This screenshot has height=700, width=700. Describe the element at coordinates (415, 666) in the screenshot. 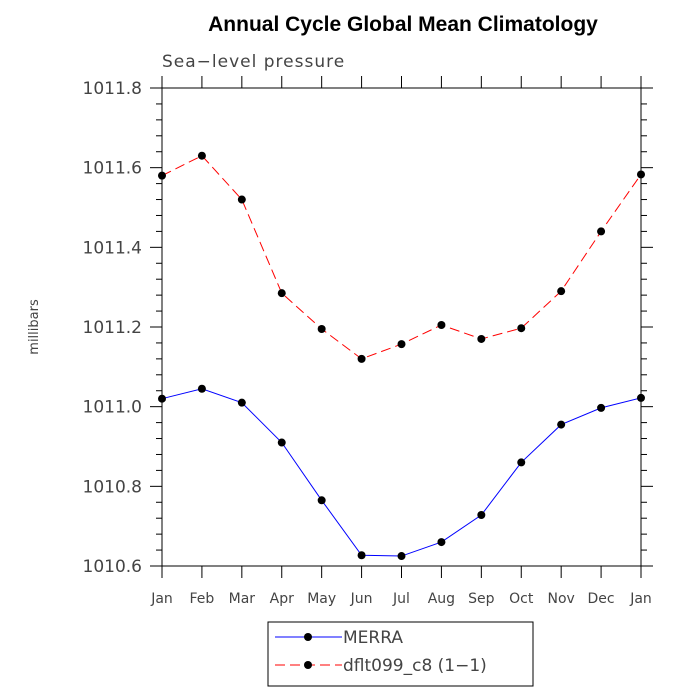

I see `legend-label: dflt099_c8 (1−1)` at that location.